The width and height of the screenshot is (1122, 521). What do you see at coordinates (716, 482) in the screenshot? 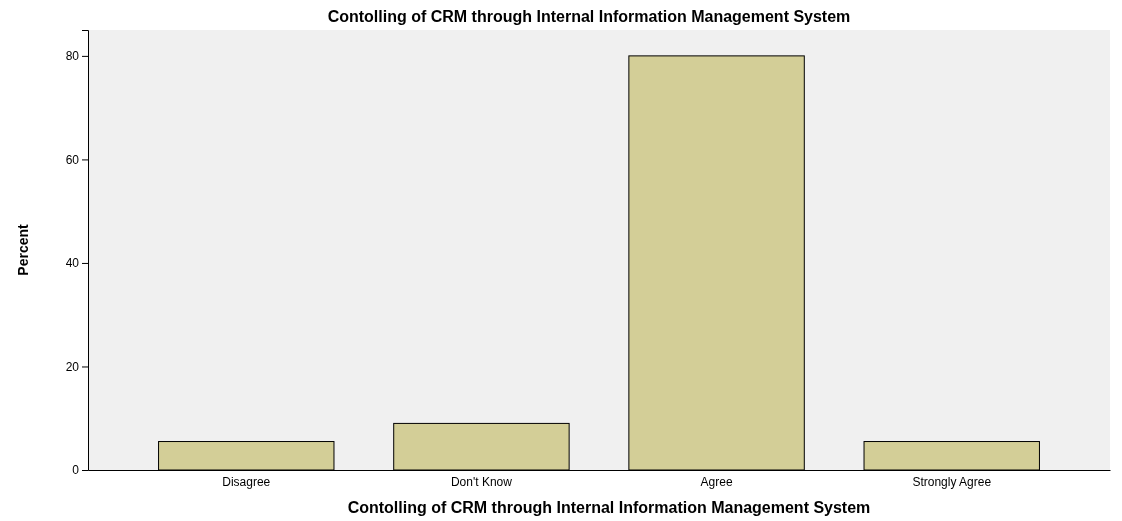
I see `x-tick-label: Agree` at bounding box center [716, 482].